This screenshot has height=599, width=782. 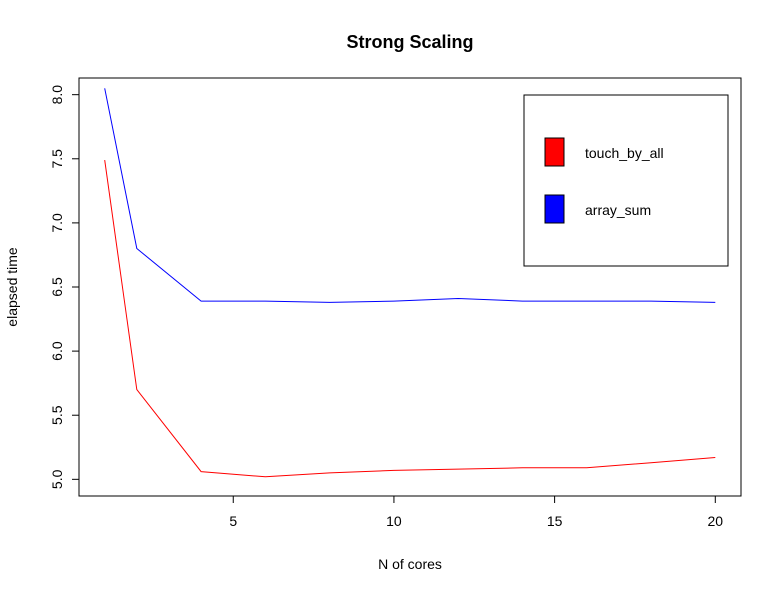 I want to click on legend: touch_by_all array_sum, so click(x=626, y=180).